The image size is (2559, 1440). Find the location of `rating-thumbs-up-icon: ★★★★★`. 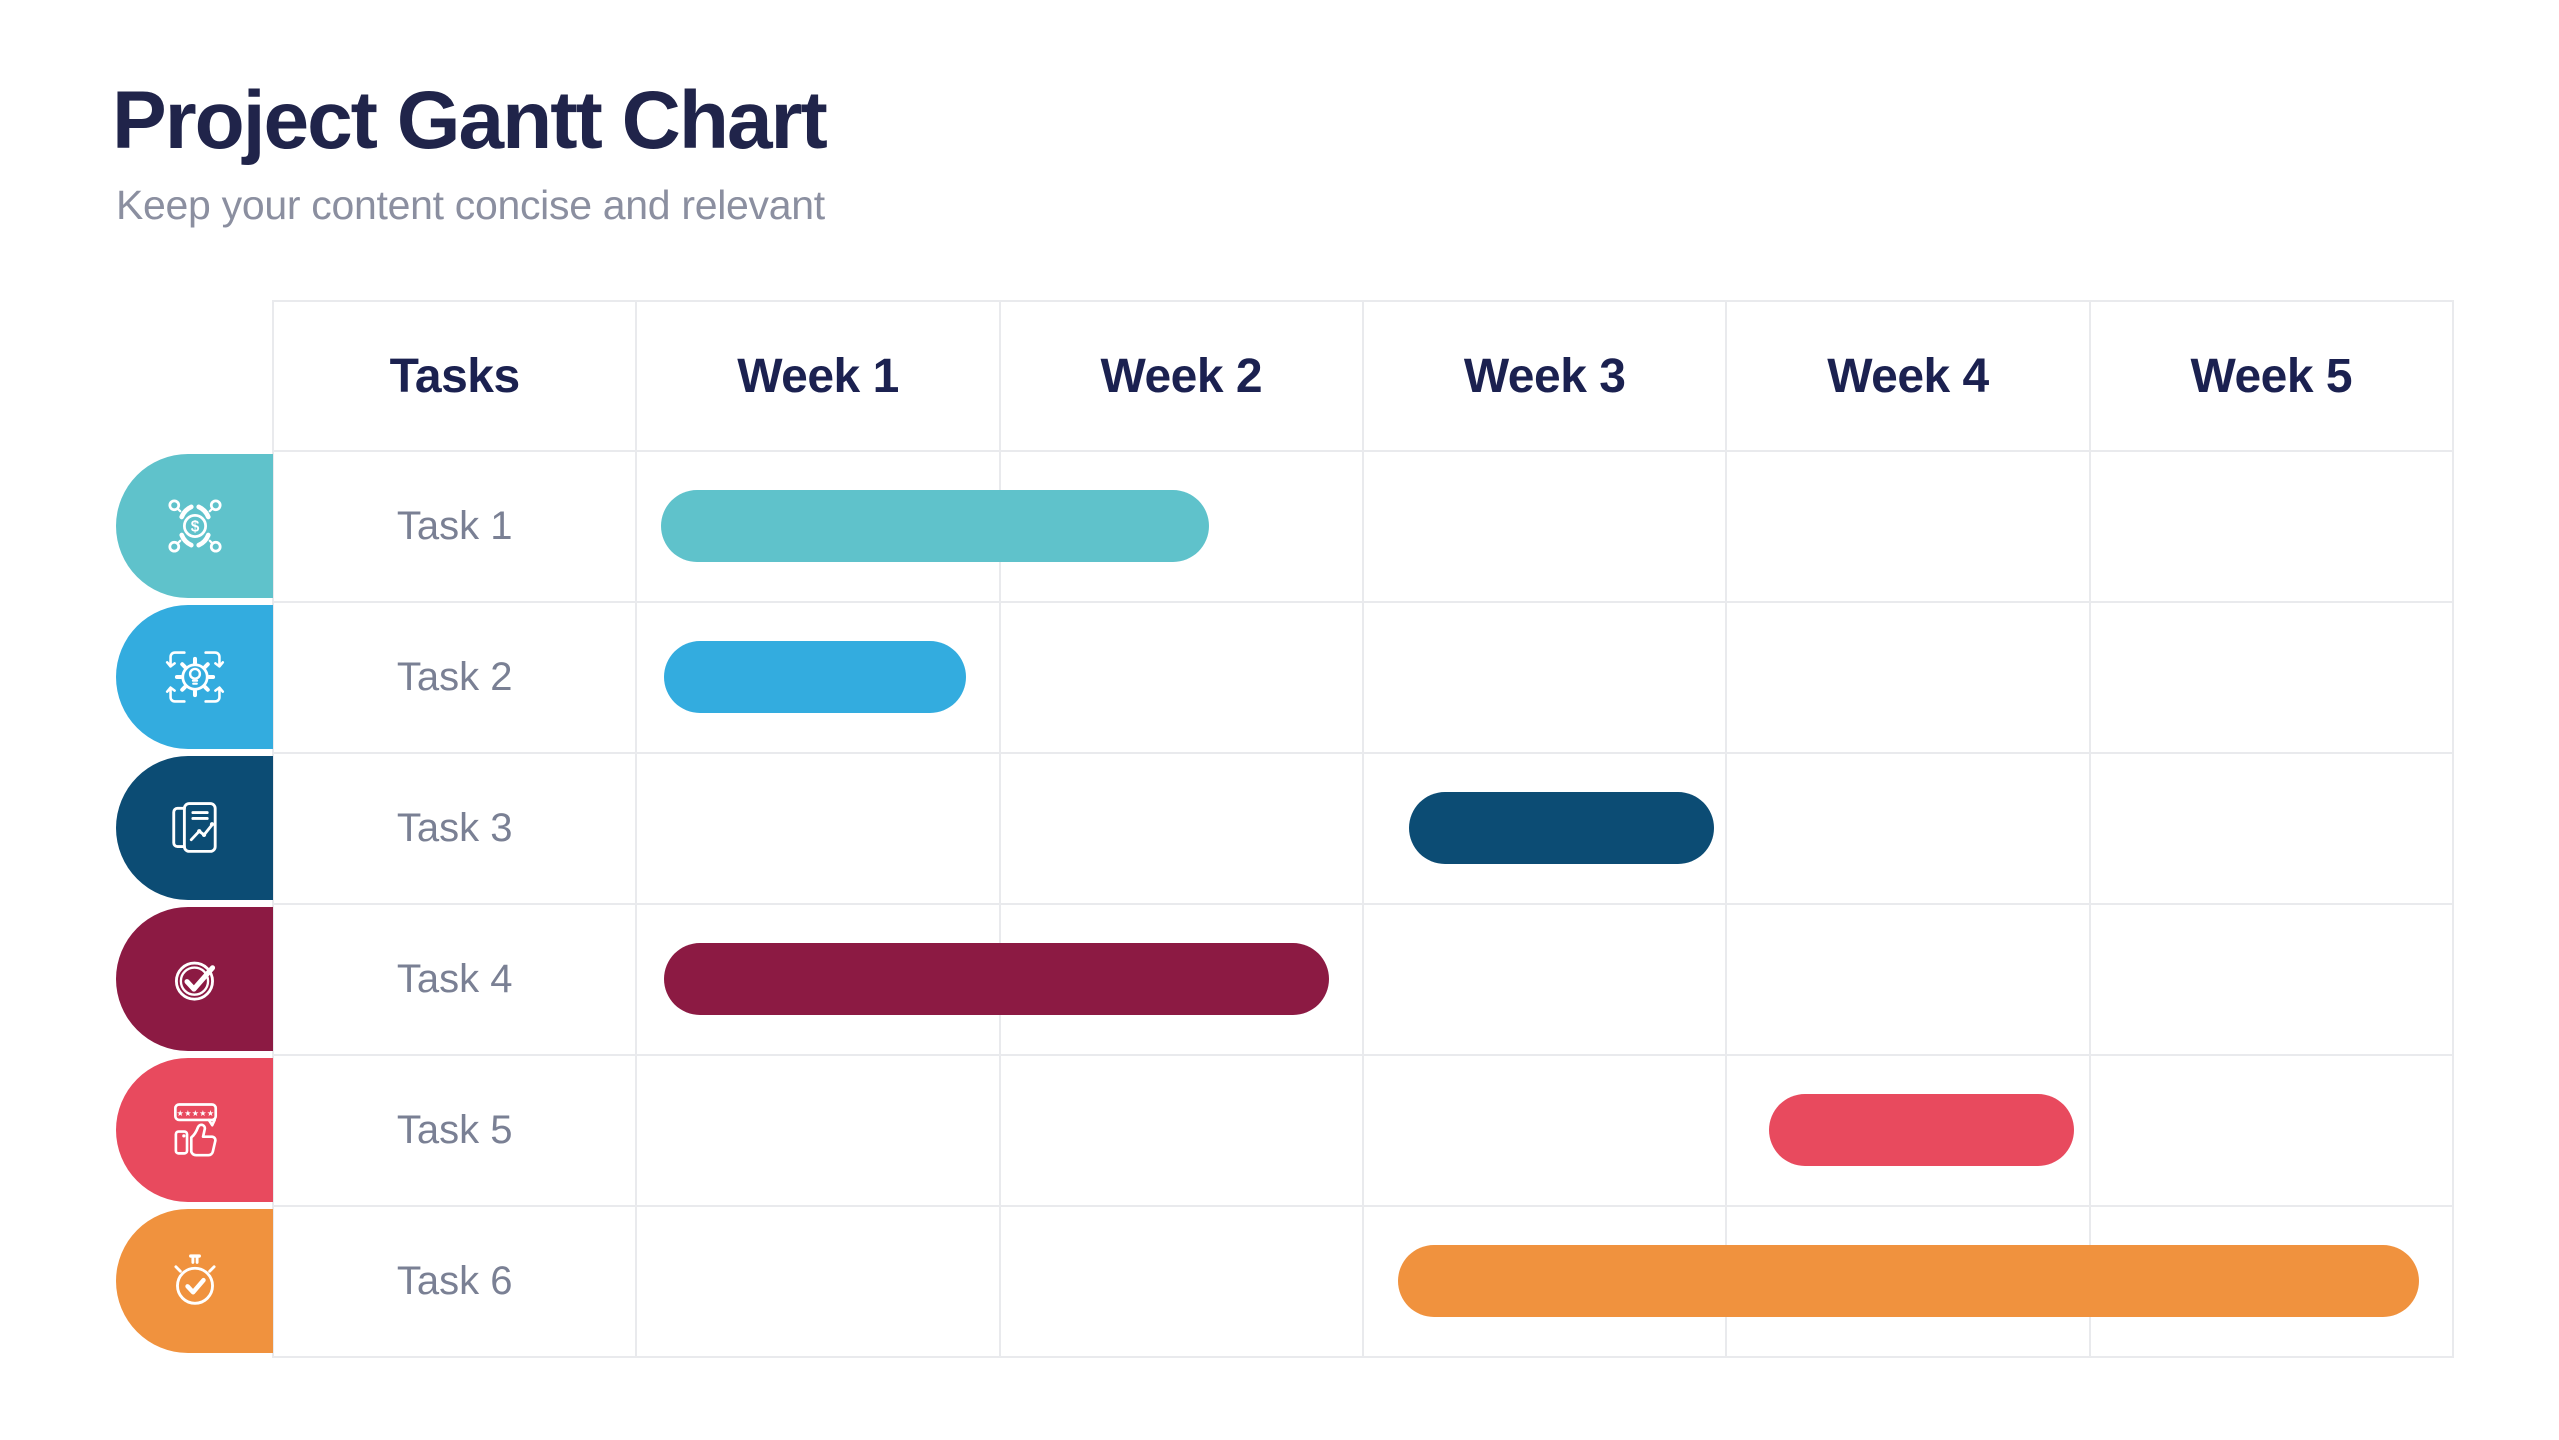

rating-thumbs-up-icon: ★★★★★ is located at coordinates (195, 1129).